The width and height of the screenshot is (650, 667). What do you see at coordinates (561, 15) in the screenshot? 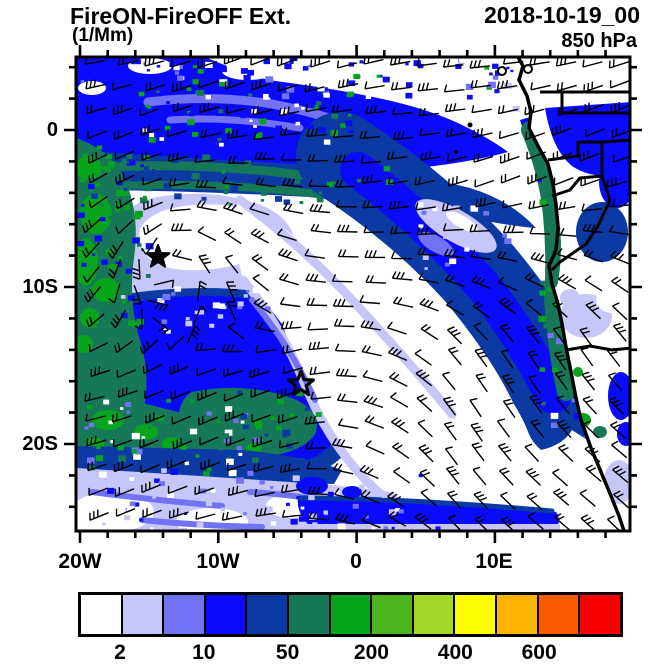
I see `plot-datetime: 2018-10-19_00` at bounding box center [561, 15].